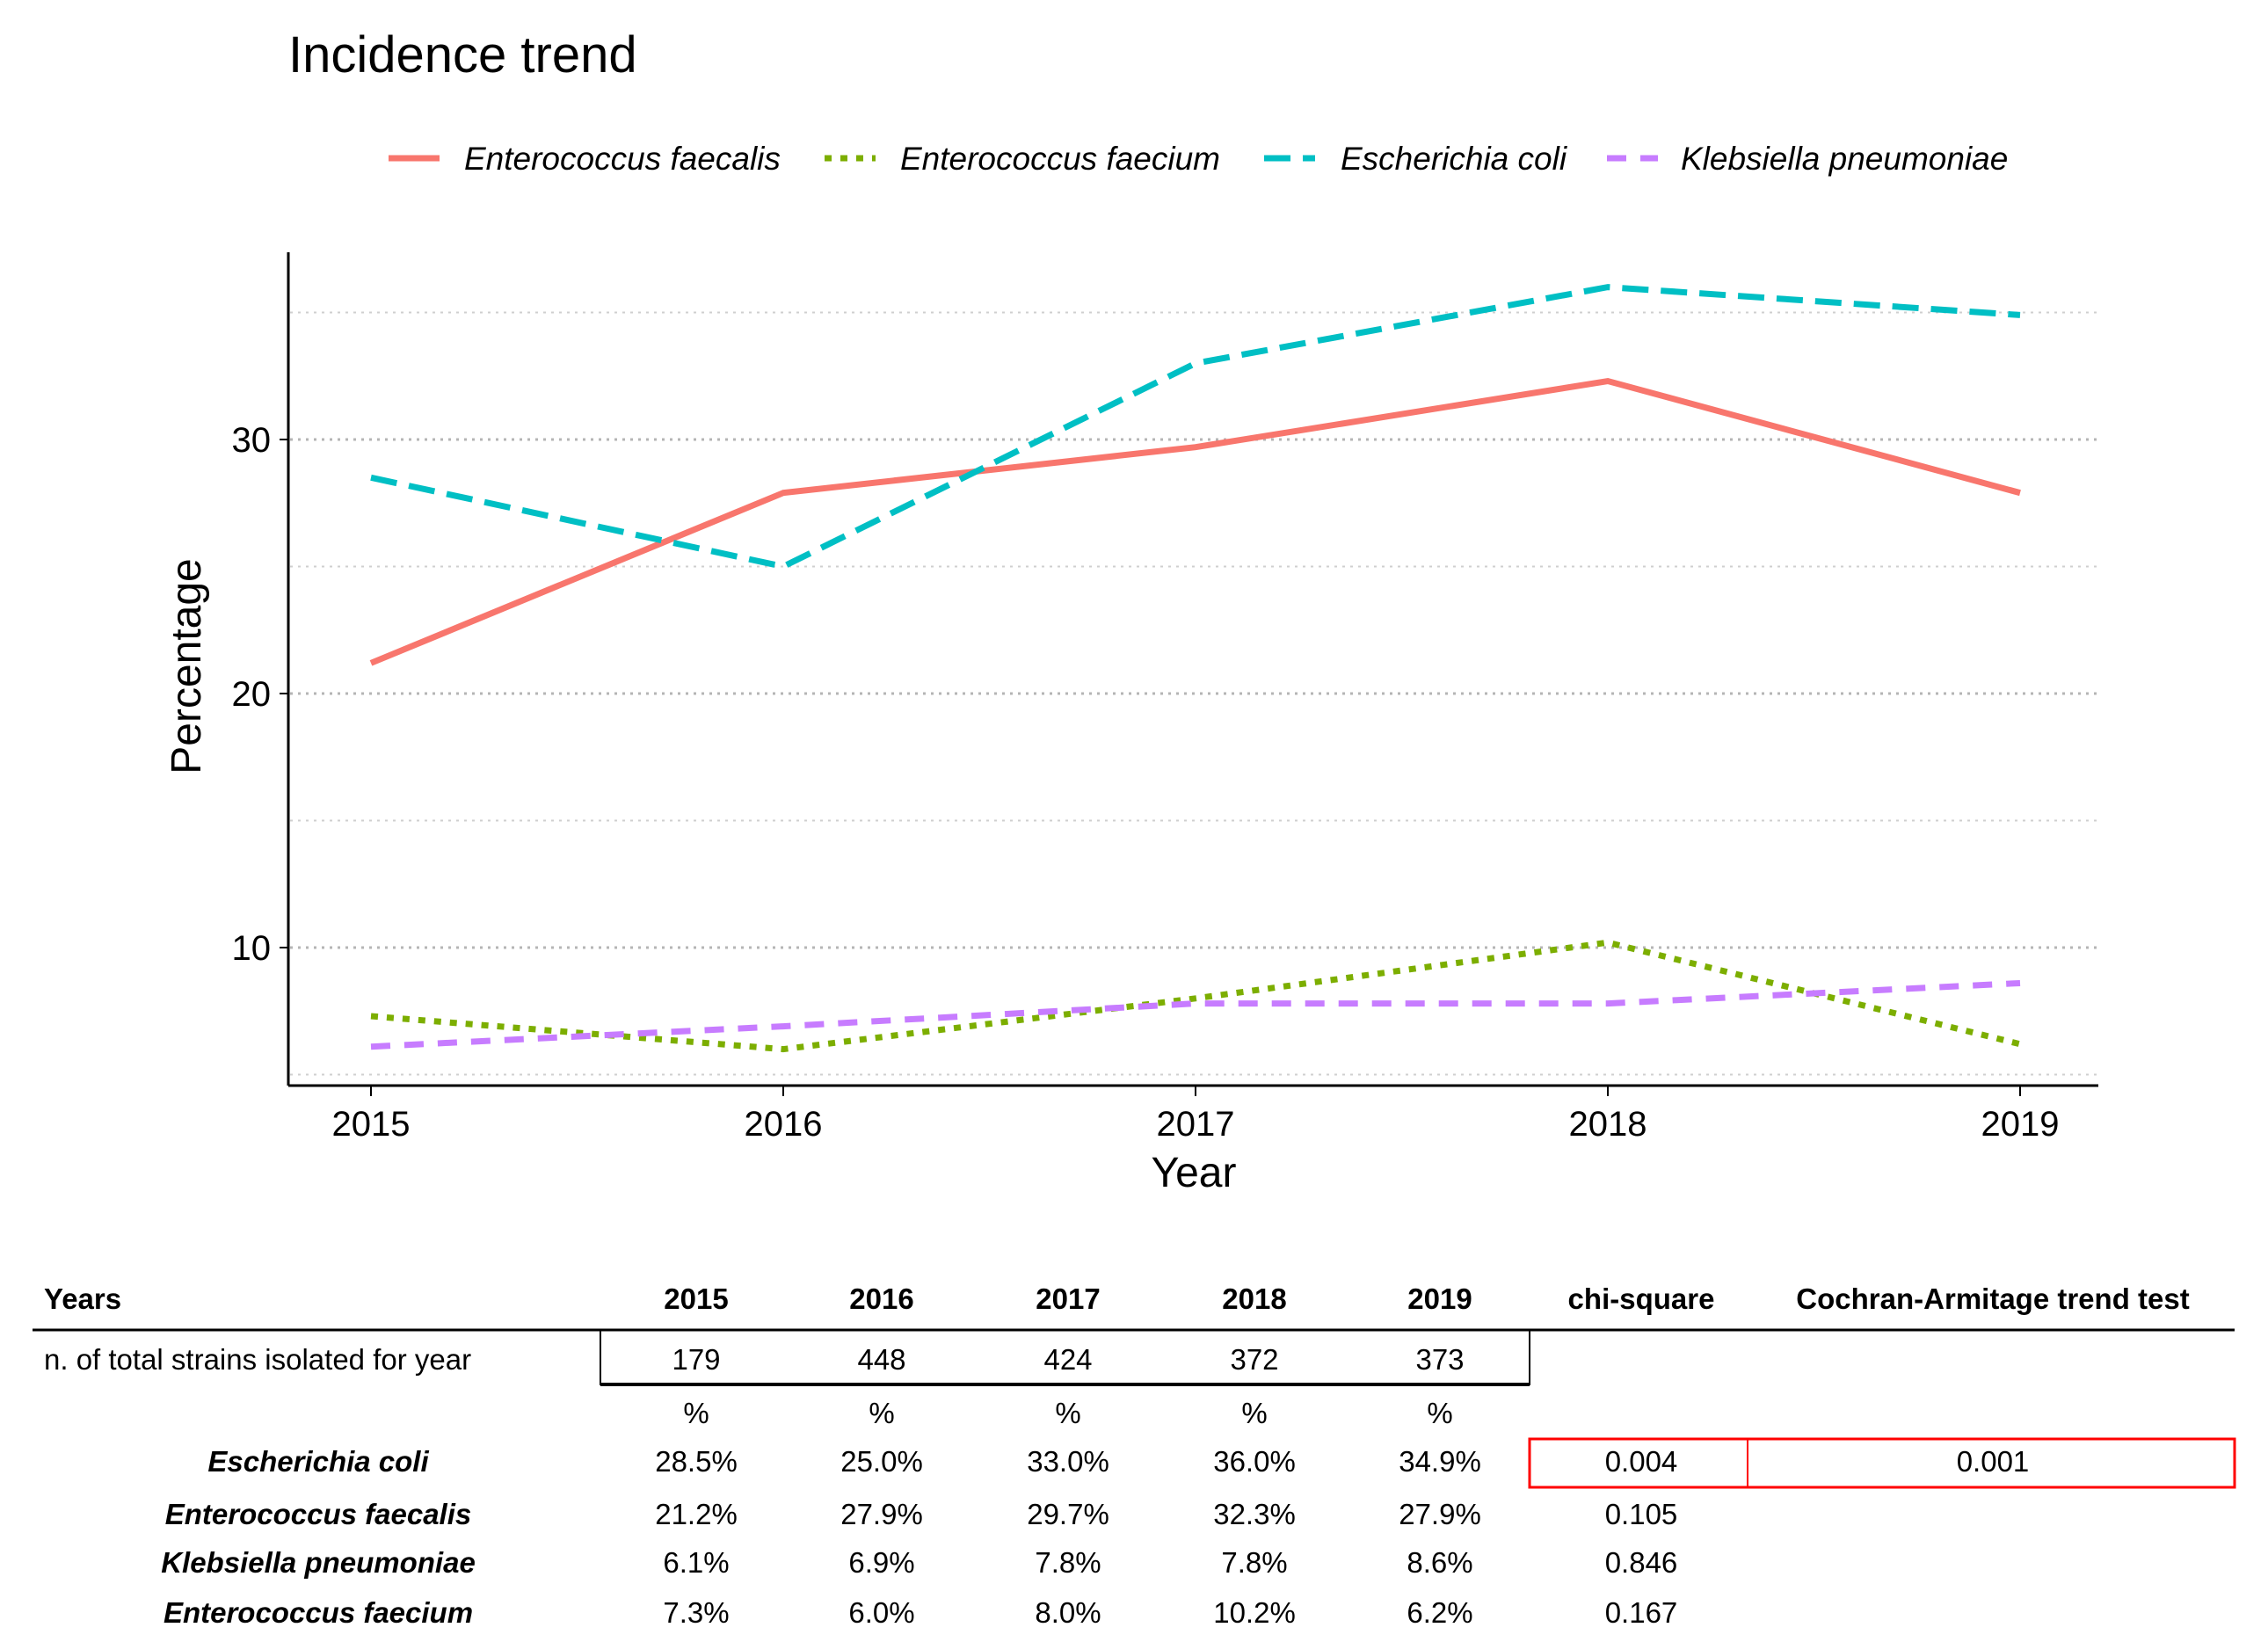 The image size is (2268, 1642). Describe the element at coordinates (83, 1298) in the screenshot. I see `column-header: Years` at that location.